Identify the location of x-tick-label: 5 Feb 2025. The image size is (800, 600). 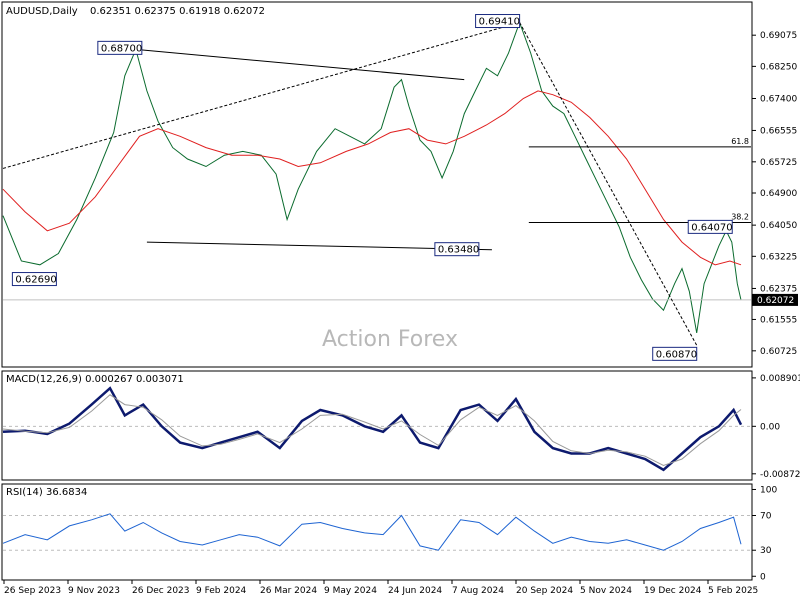
(733, 591).